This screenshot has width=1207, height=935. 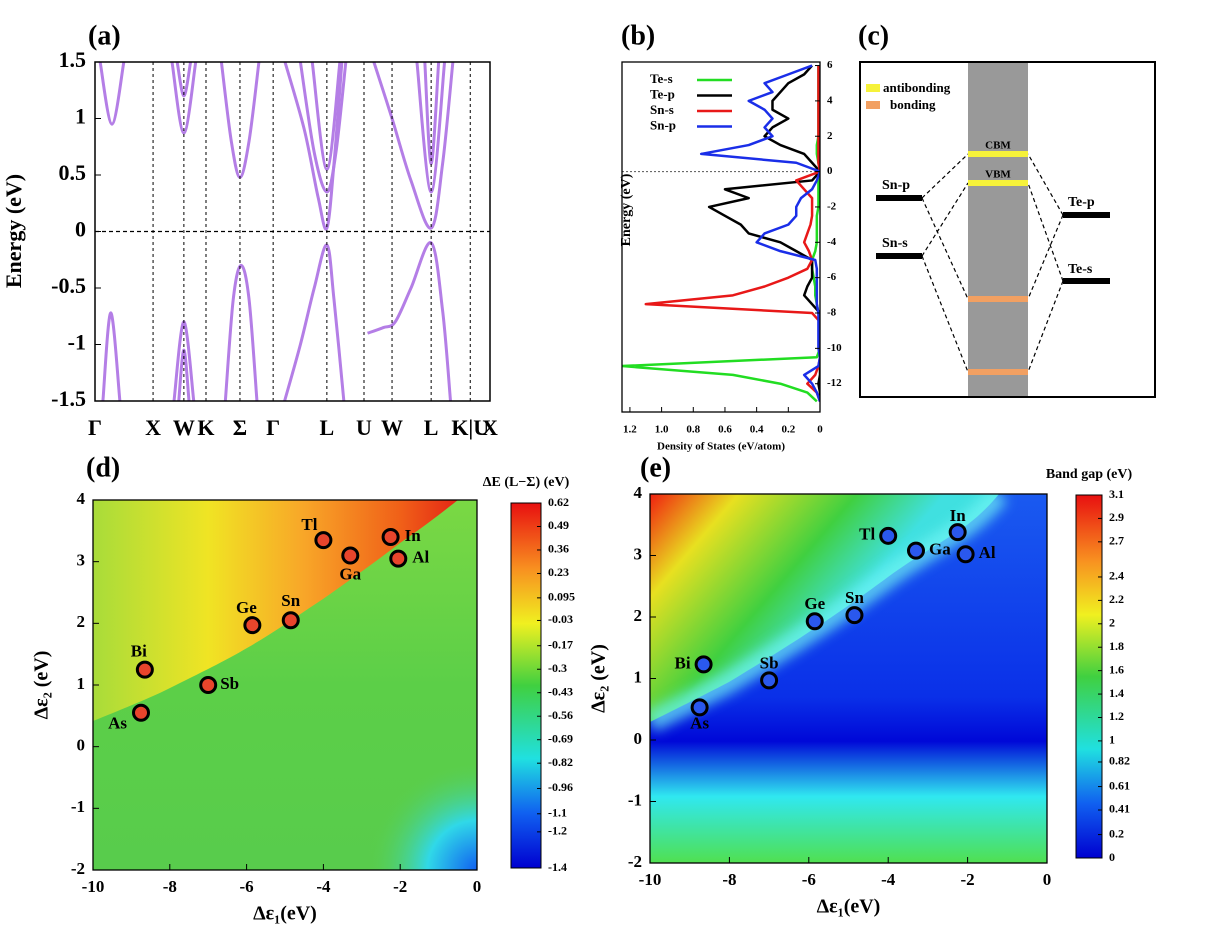 I want to click on y-tick-label: 0.5, so click(x=73, y=172).